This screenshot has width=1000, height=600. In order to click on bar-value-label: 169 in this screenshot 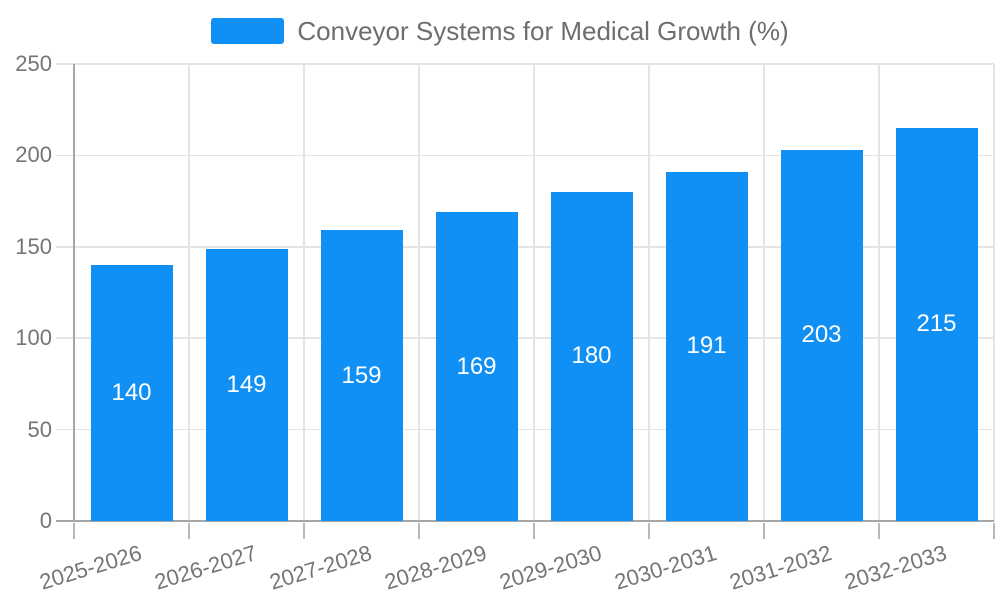, I will do `click(476, 366)`.